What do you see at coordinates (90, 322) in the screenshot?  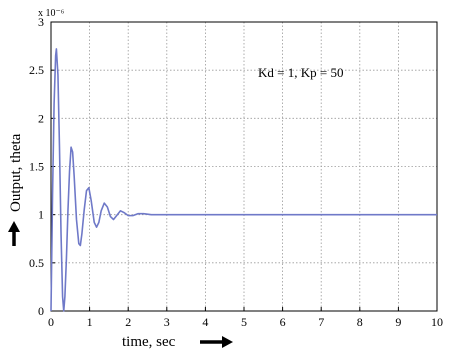 I see `x-tick-label: 1` at bounding box center [90, 322].